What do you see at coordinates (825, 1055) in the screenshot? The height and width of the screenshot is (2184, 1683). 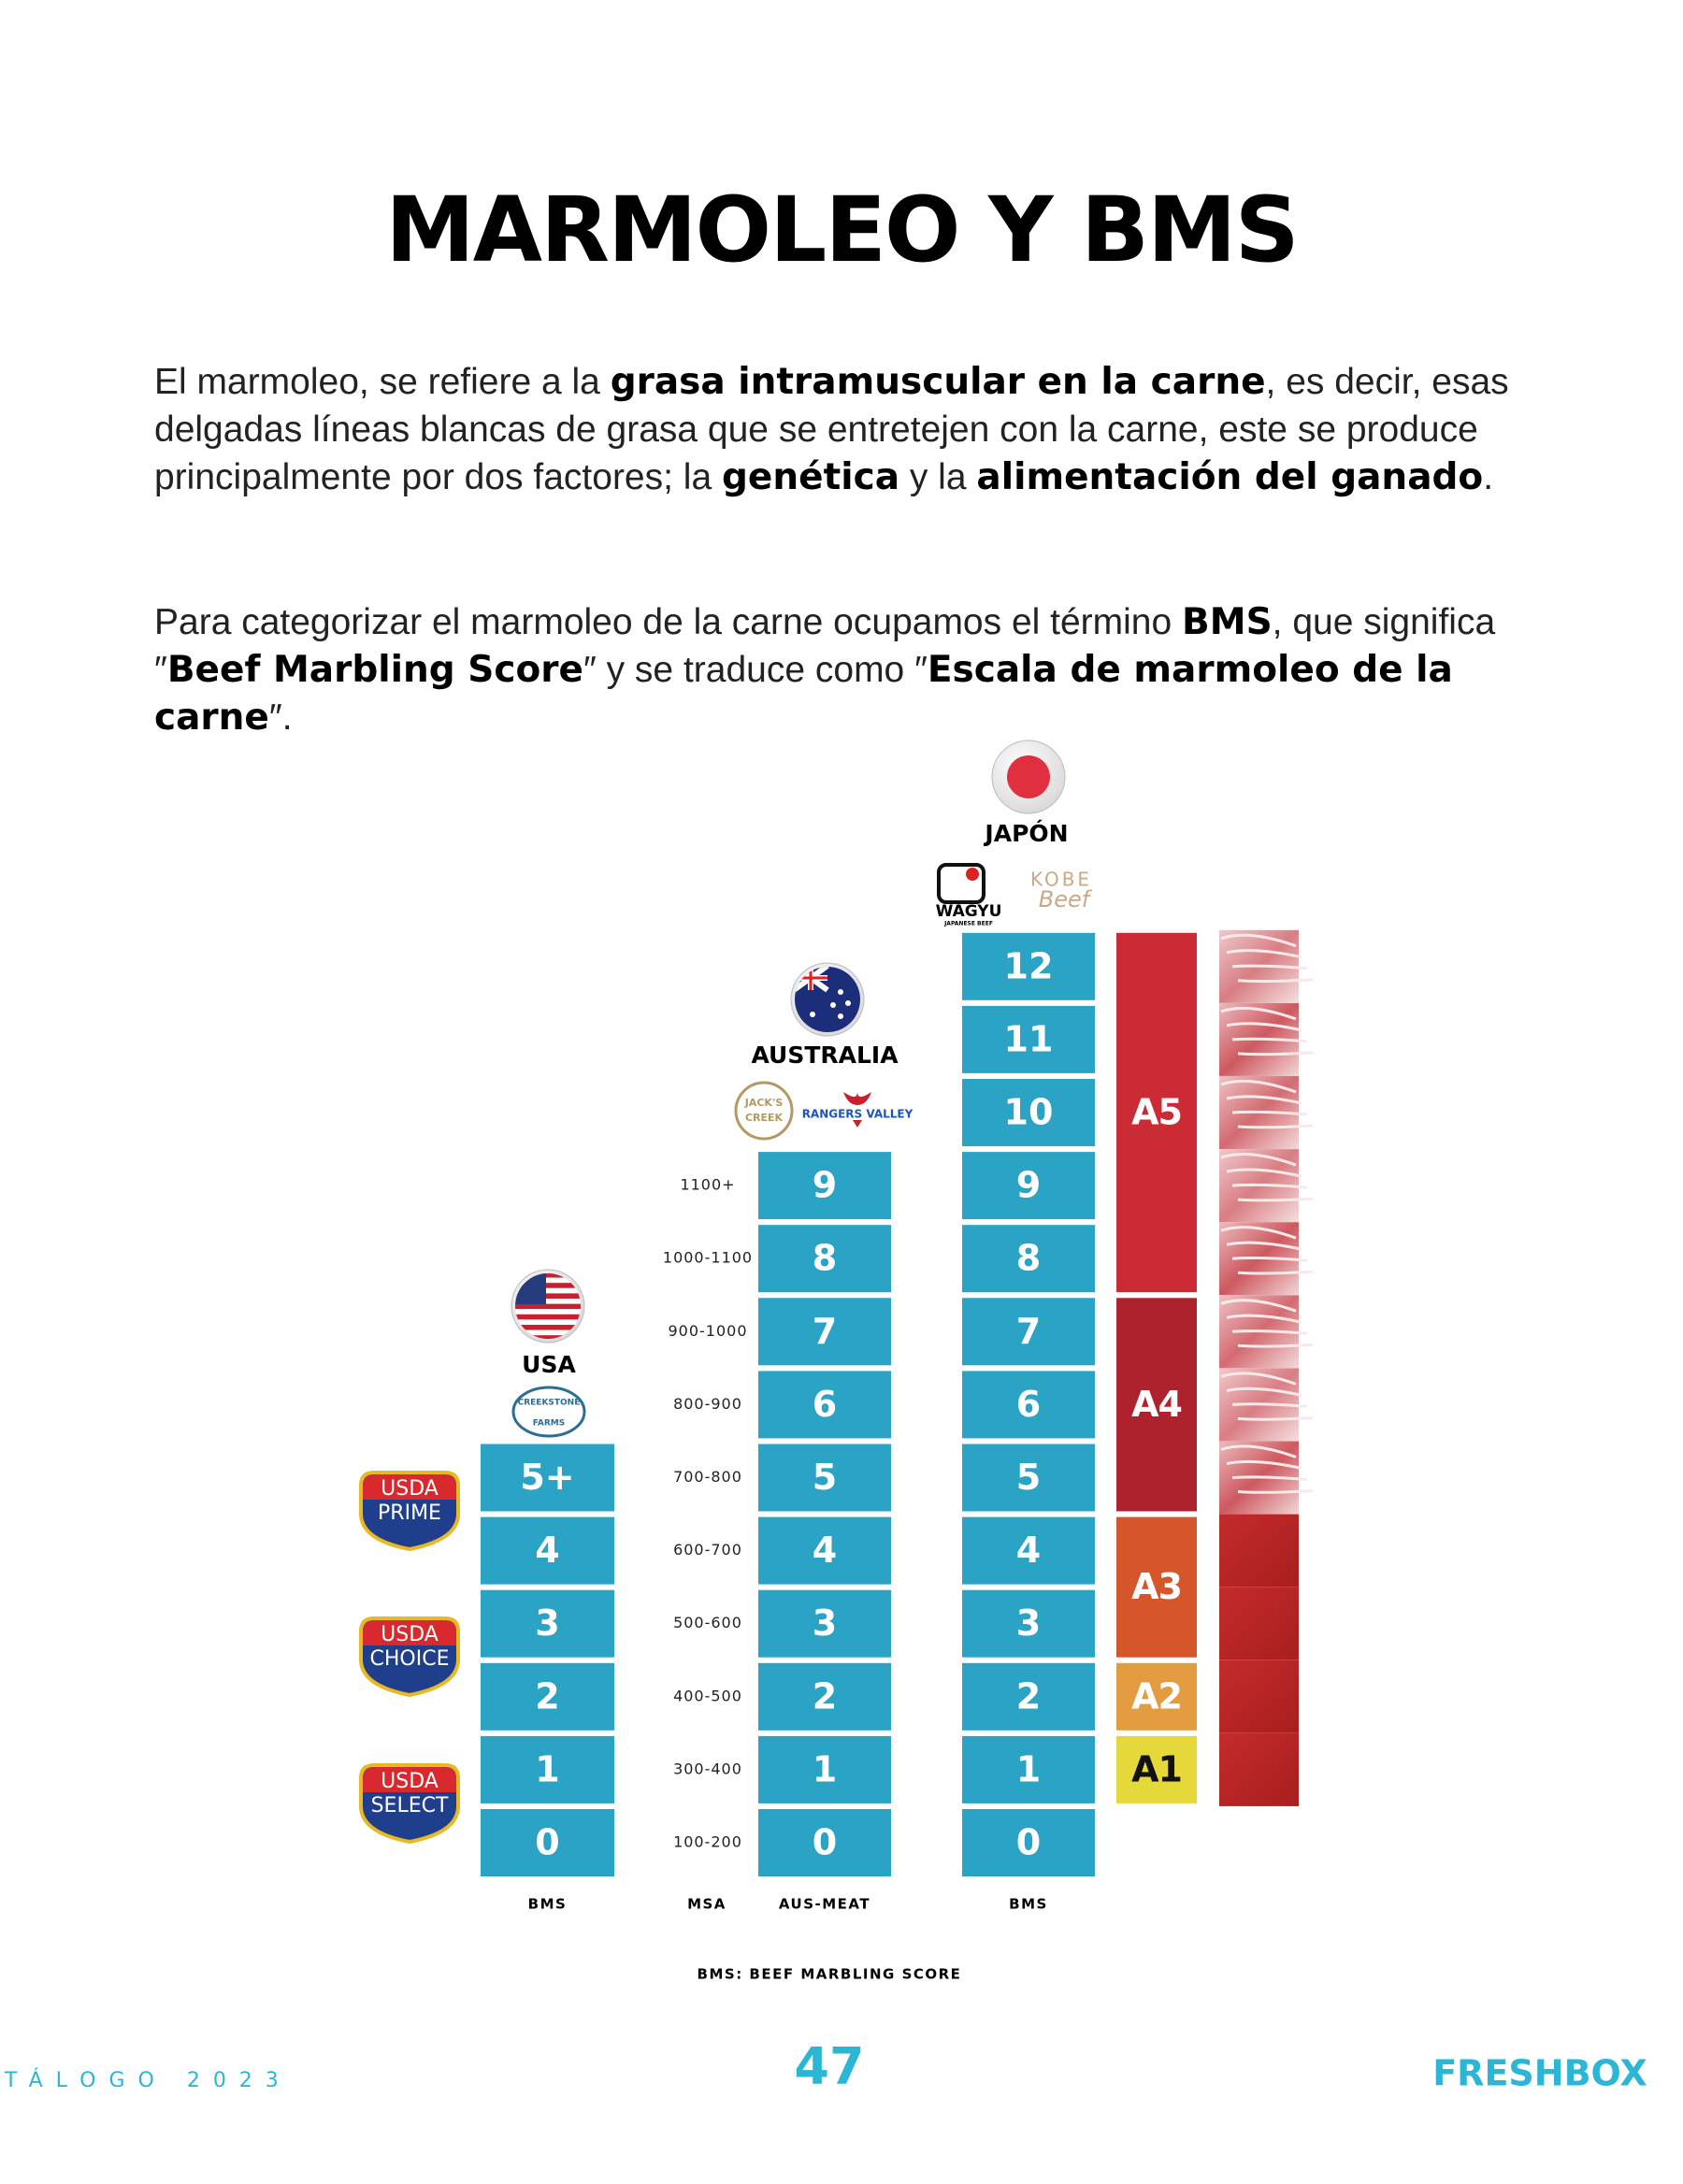 I see `country-name: AUSTRALIA` at bounding box center [825, 1055].